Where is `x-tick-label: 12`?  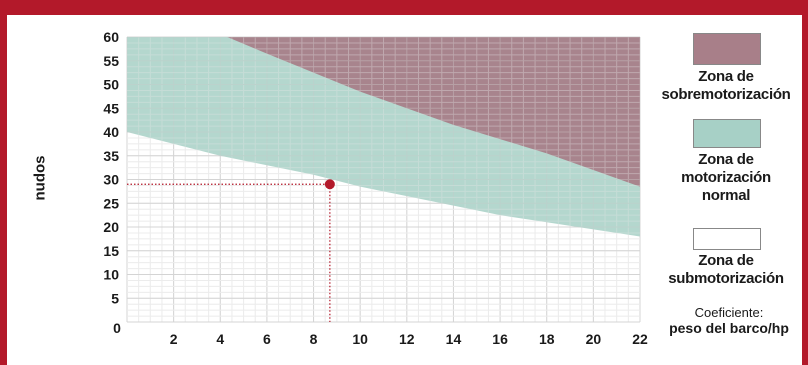 x-tick-label: 12 is located at coordinates (407, 339).